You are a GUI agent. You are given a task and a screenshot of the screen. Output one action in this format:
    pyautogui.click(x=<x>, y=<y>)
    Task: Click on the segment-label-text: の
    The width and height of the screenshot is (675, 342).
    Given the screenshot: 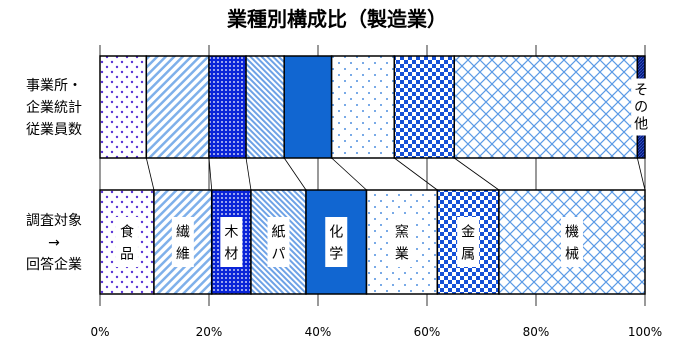 What is the action you would take?
    pyautogui.click(x=641, y=108)
    